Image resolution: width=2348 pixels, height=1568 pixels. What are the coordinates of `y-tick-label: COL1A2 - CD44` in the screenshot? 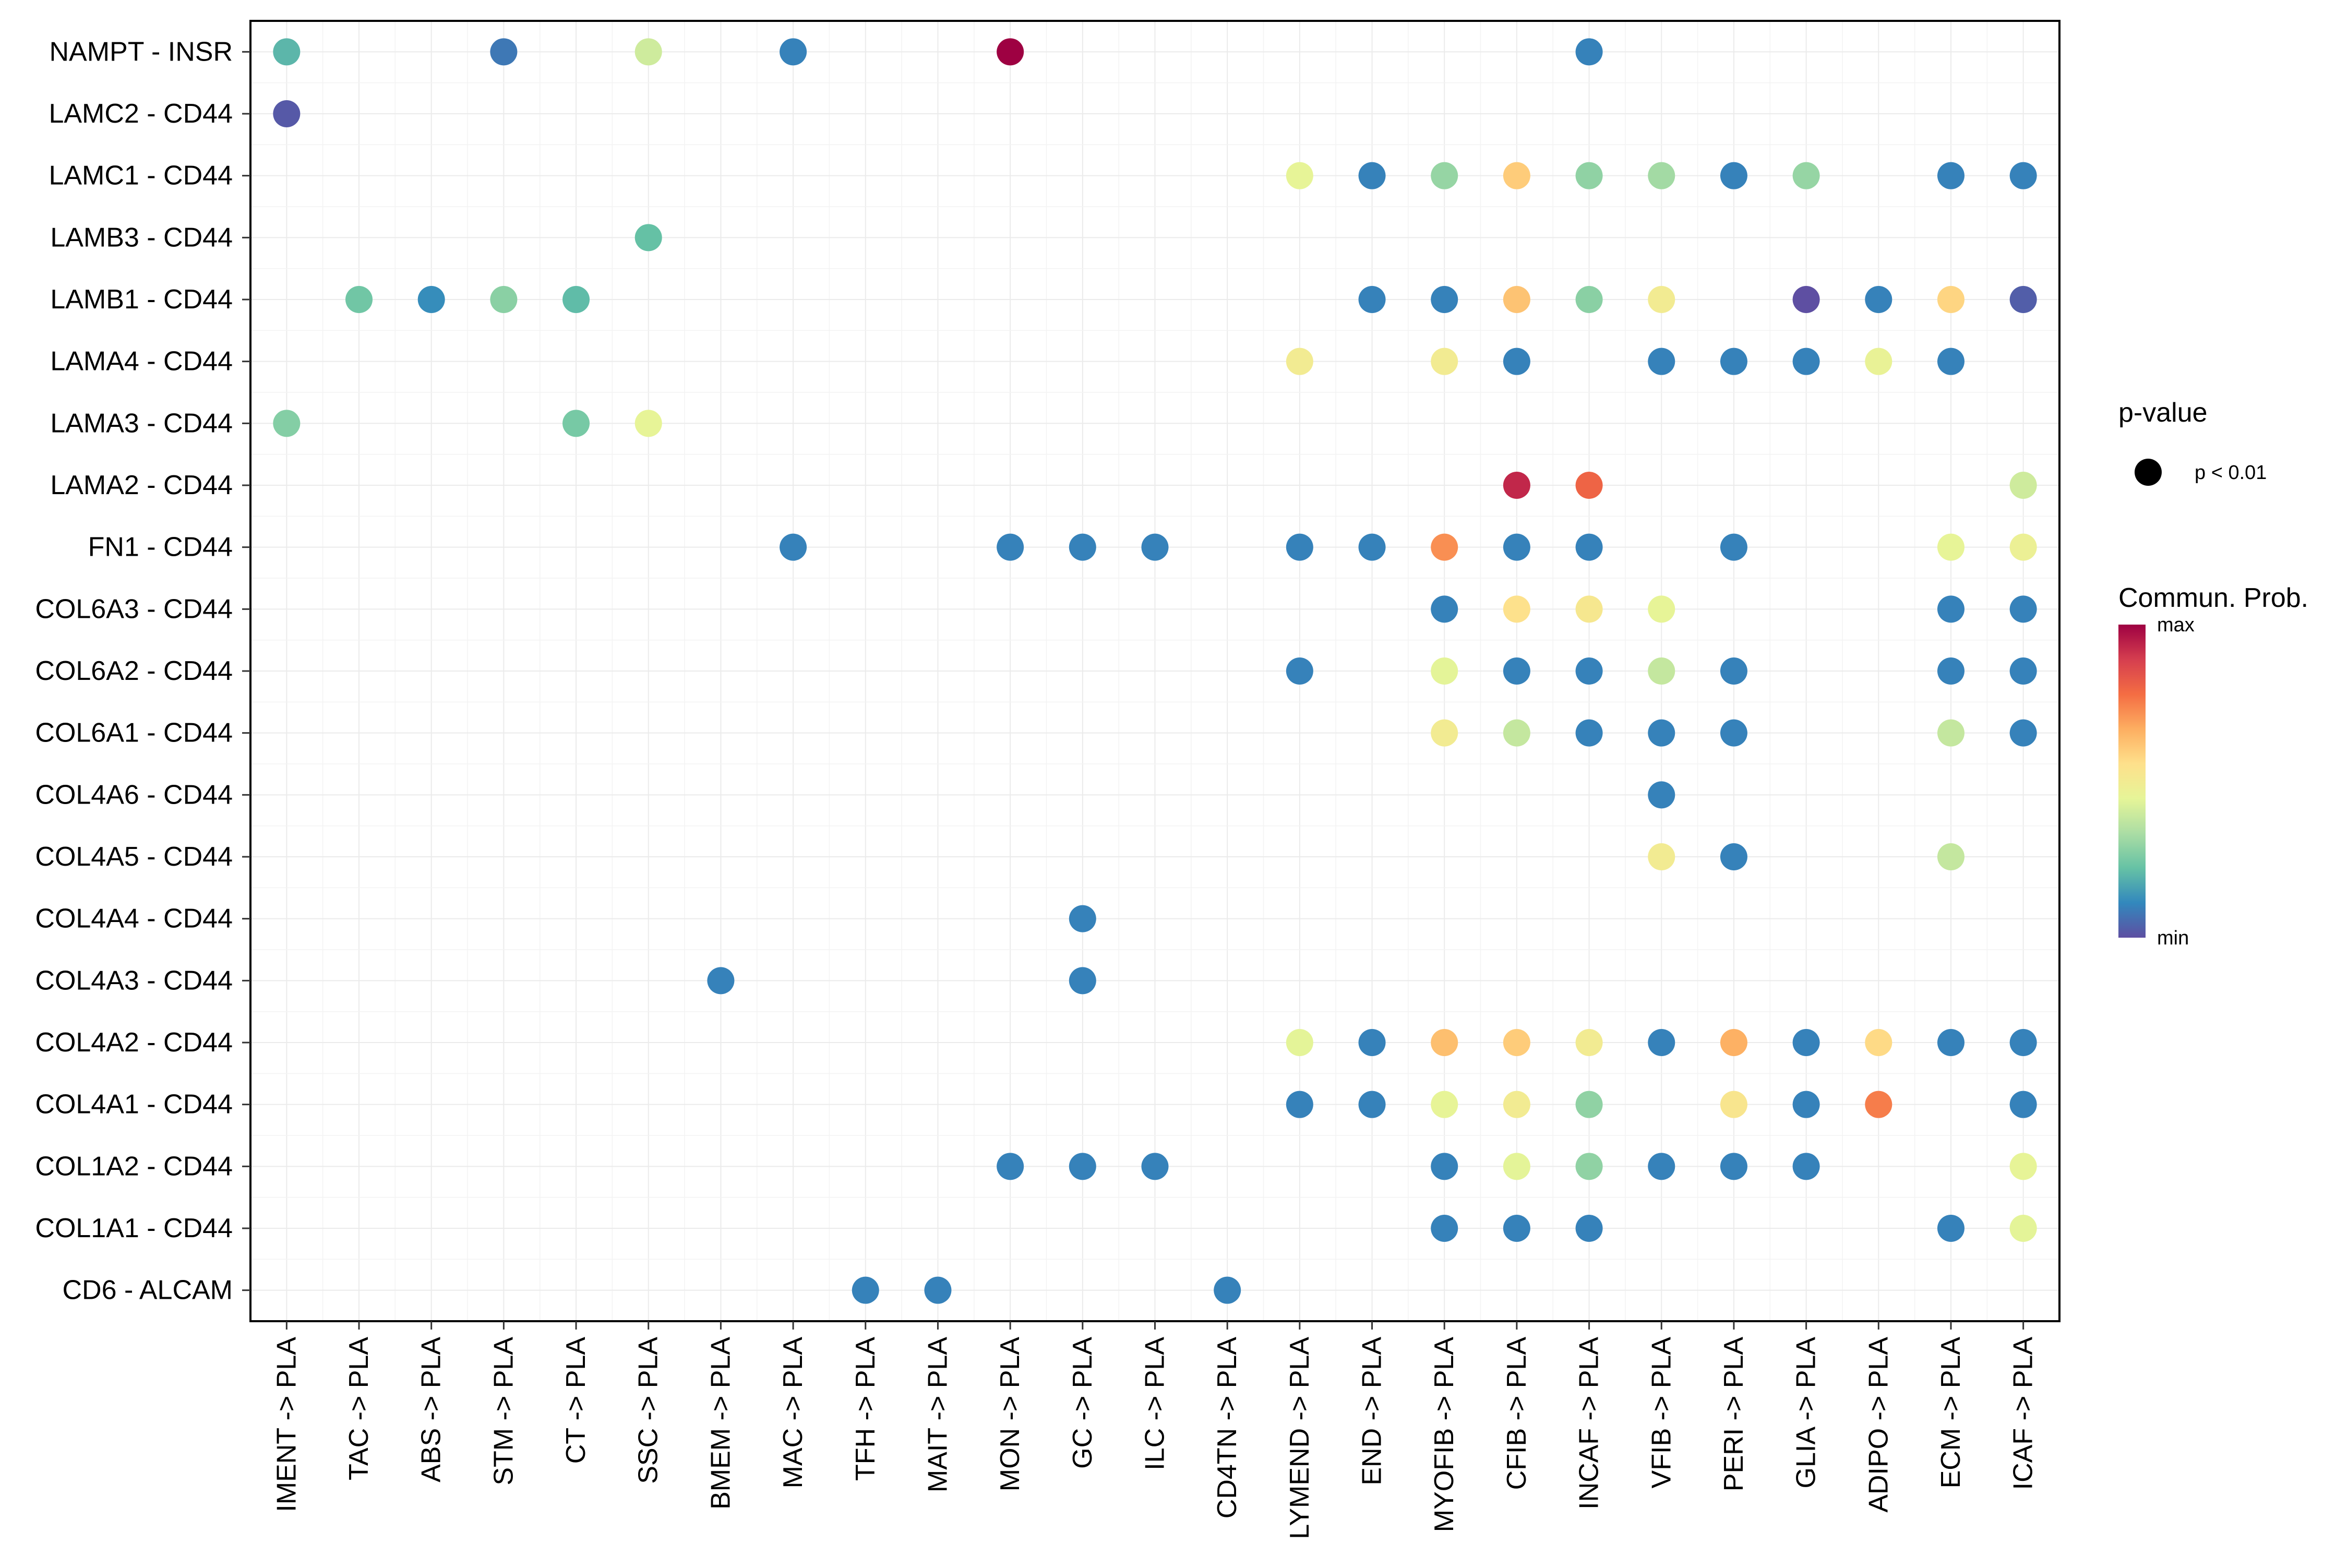 It's located at (134, 1166).